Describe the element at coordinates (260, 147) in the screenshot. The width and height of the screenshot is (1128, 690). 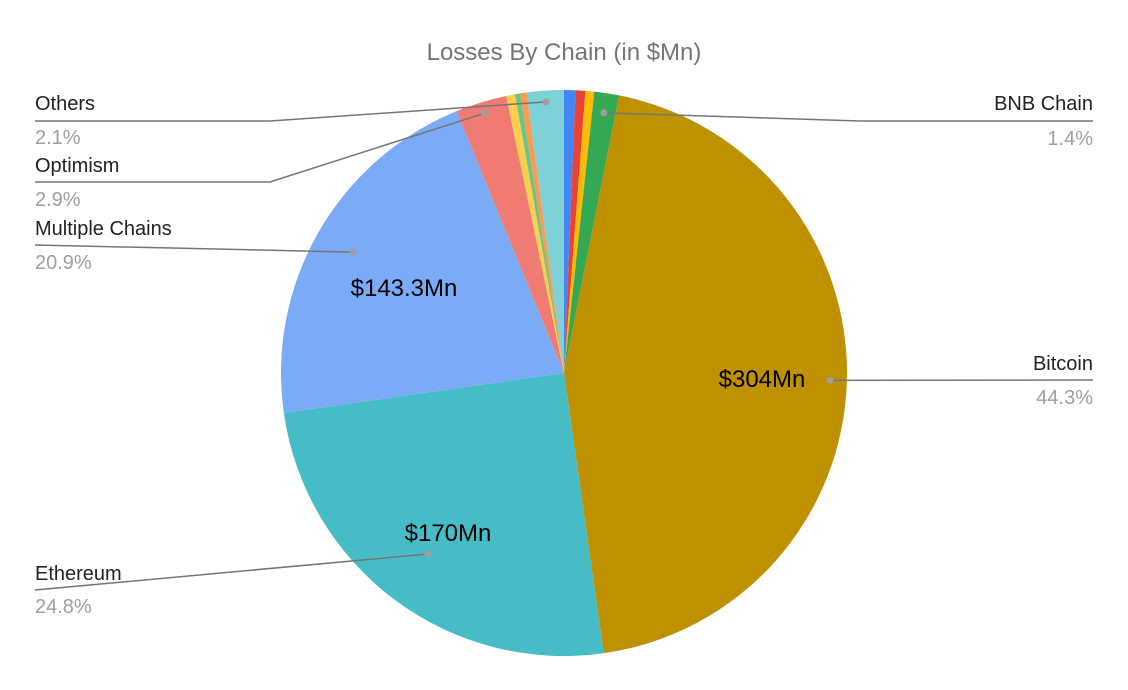
I see `callout-line-optimism` at that location.